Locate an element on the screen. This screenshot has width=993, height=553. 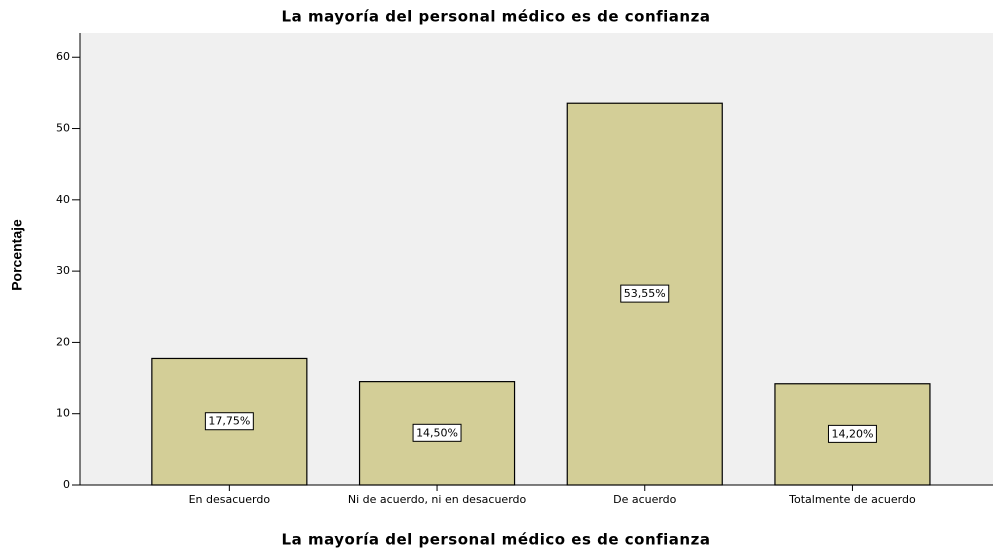
y-tick-label: 50 is located at coordinates (63, 128).